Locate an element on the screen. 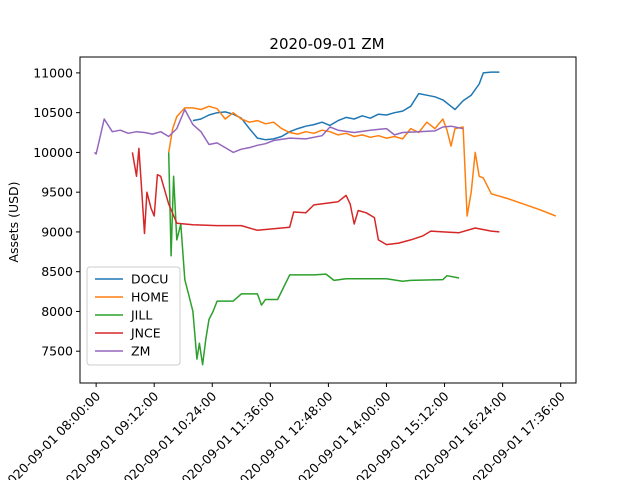 The height and width of the screenshot is (480, 640). series-line-jnce is located at coordinates (315, 196).